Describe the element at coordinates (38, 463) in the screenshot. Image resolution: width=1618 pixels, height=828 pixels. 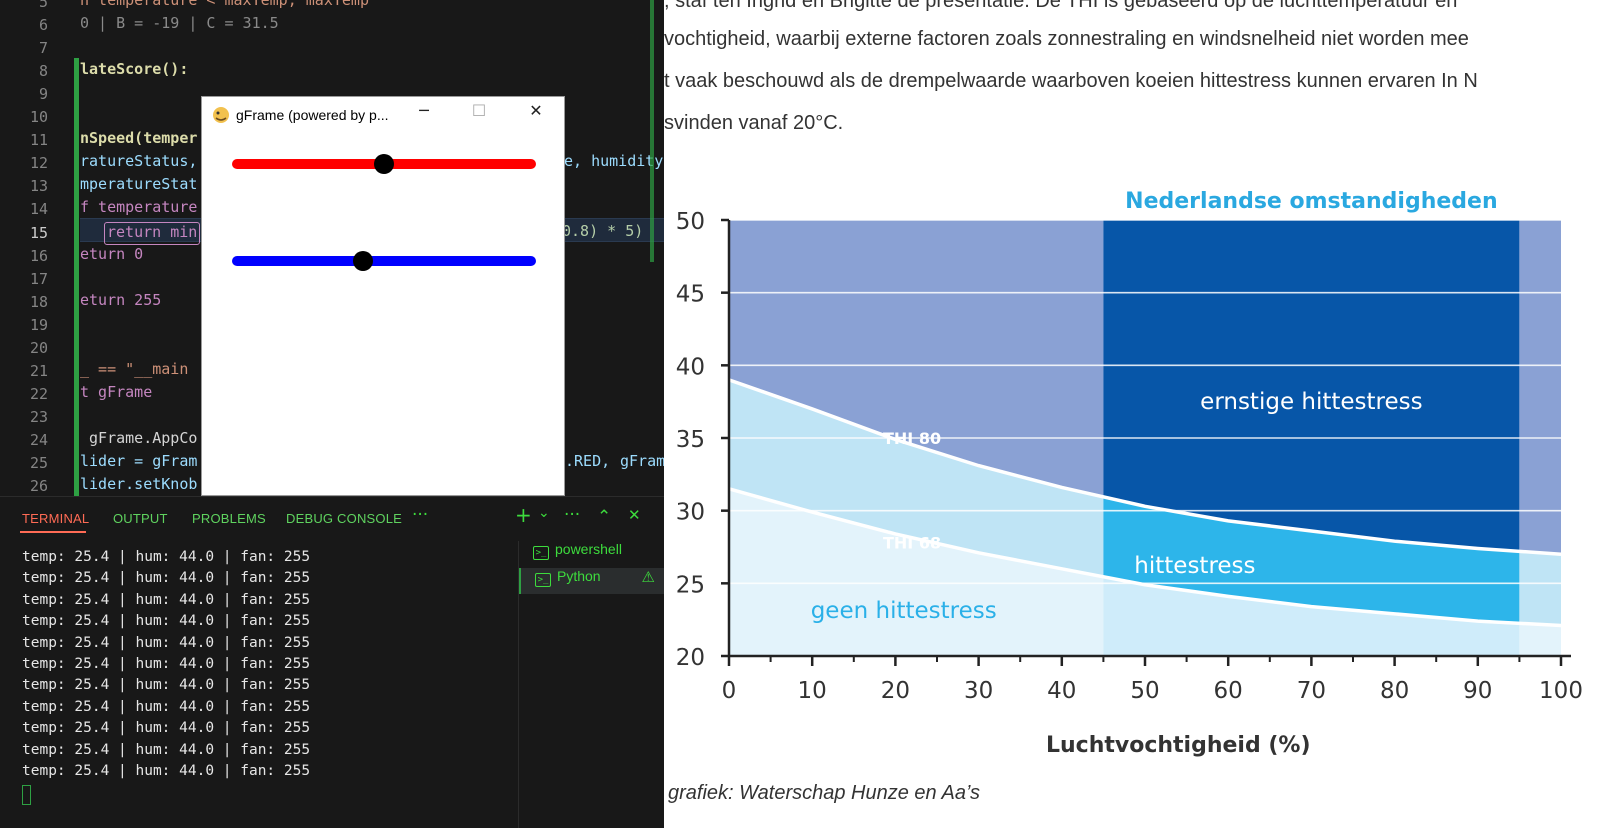
I see `line-number: 25` at that location.